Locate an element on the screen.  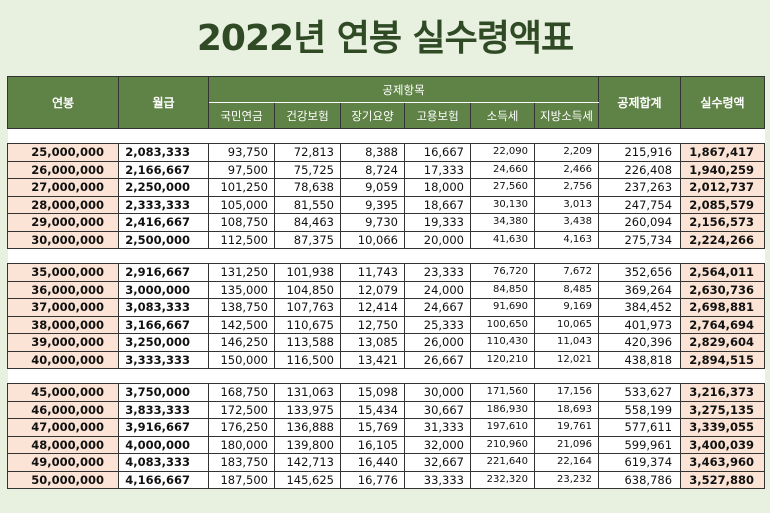
cell-health: 139,800 is located at coordinates (307, 444).